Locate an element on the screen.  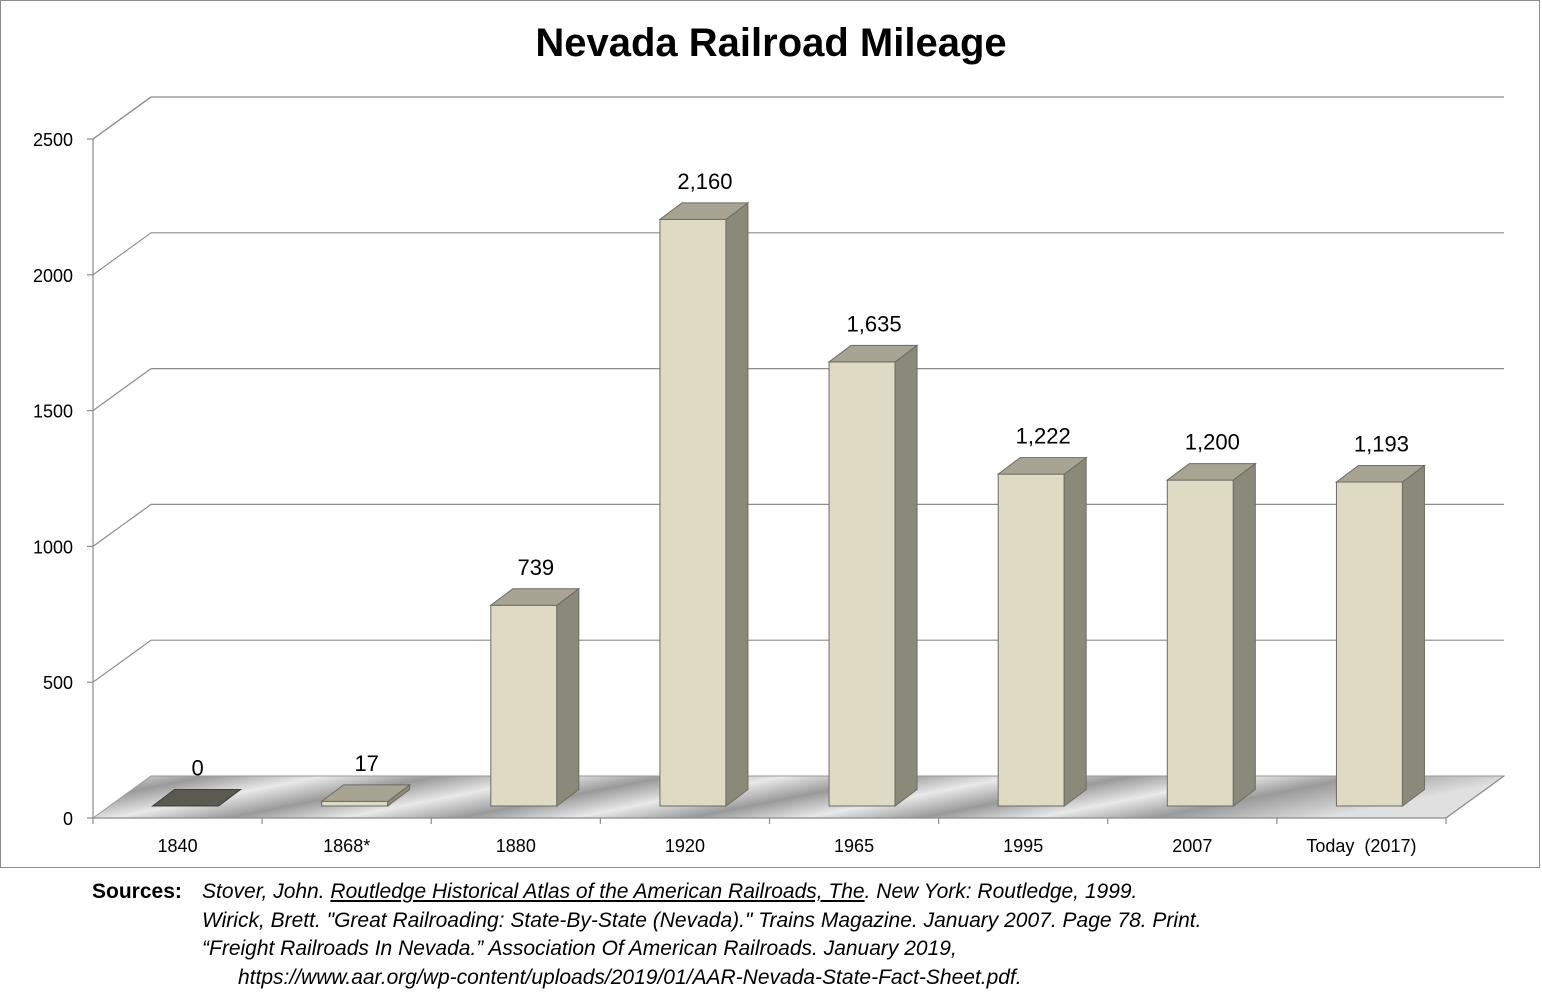
source-stover-publisher: . New York: Routledge, 1999. is located at coordinates (1001, 891).